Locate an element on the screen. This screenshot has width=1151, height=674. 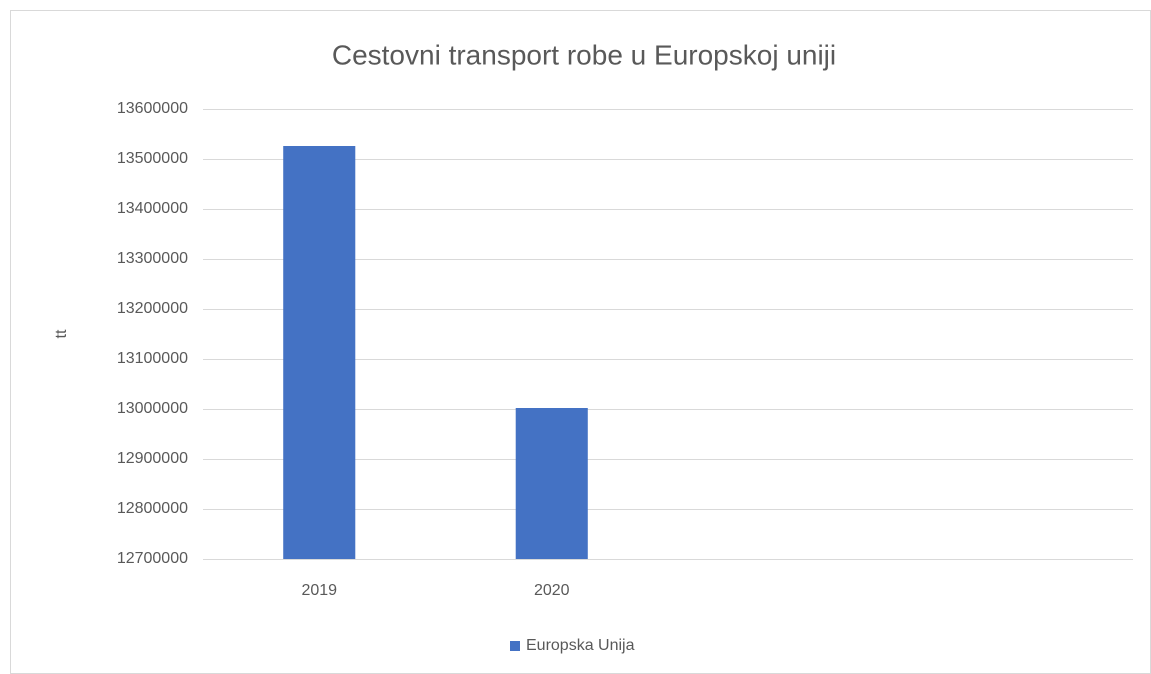
y-tick-label: 13600000 is located at coordinates (152, 108).